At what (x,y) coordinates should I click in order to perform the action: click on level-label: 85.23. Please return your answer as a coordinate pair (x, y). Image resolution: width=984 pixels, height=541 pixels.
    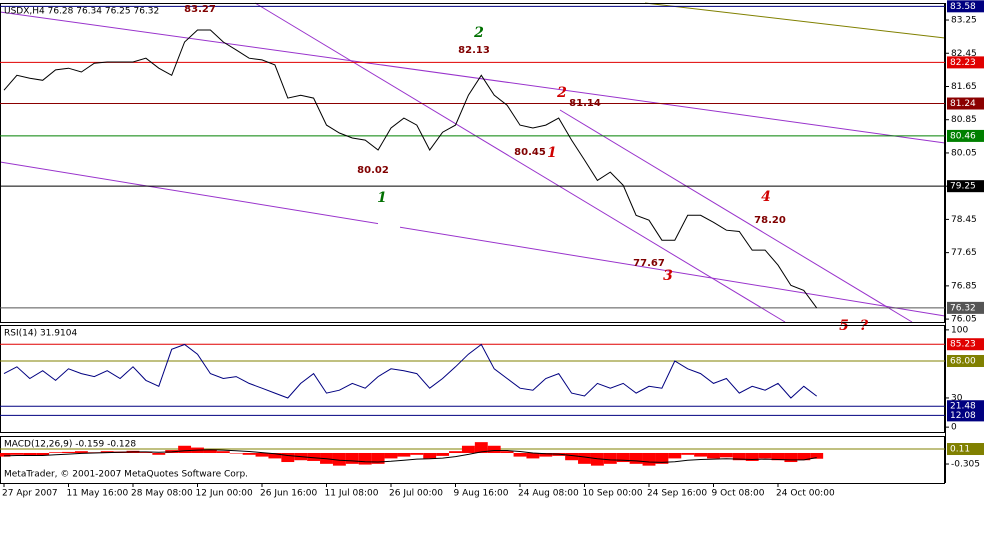
    Looking at the image, I should click on (963, 345).